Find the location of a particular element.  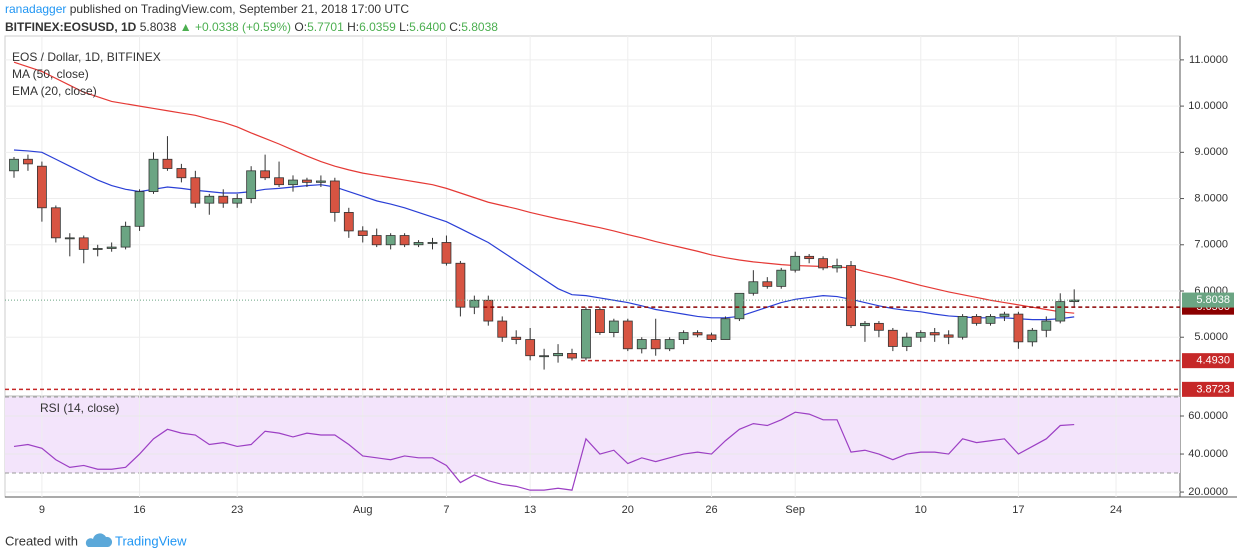

level-label: 4.4930 is located at coordinates (1213, 361).